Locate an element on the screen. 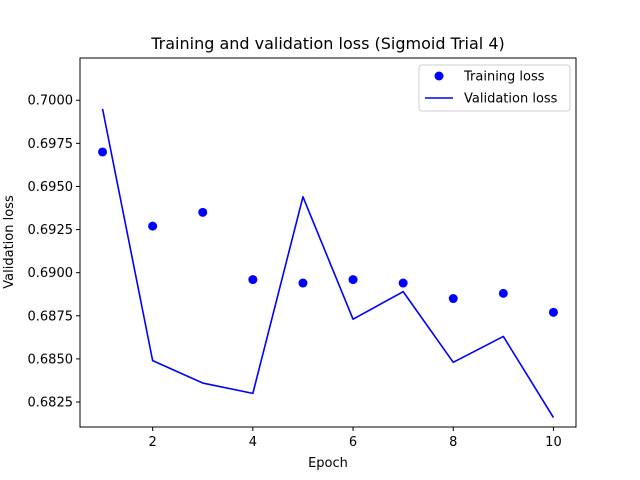 The height and width of the screenshot is (480, 640). x-tick-label: 8 is located at coordinates (453, 442).